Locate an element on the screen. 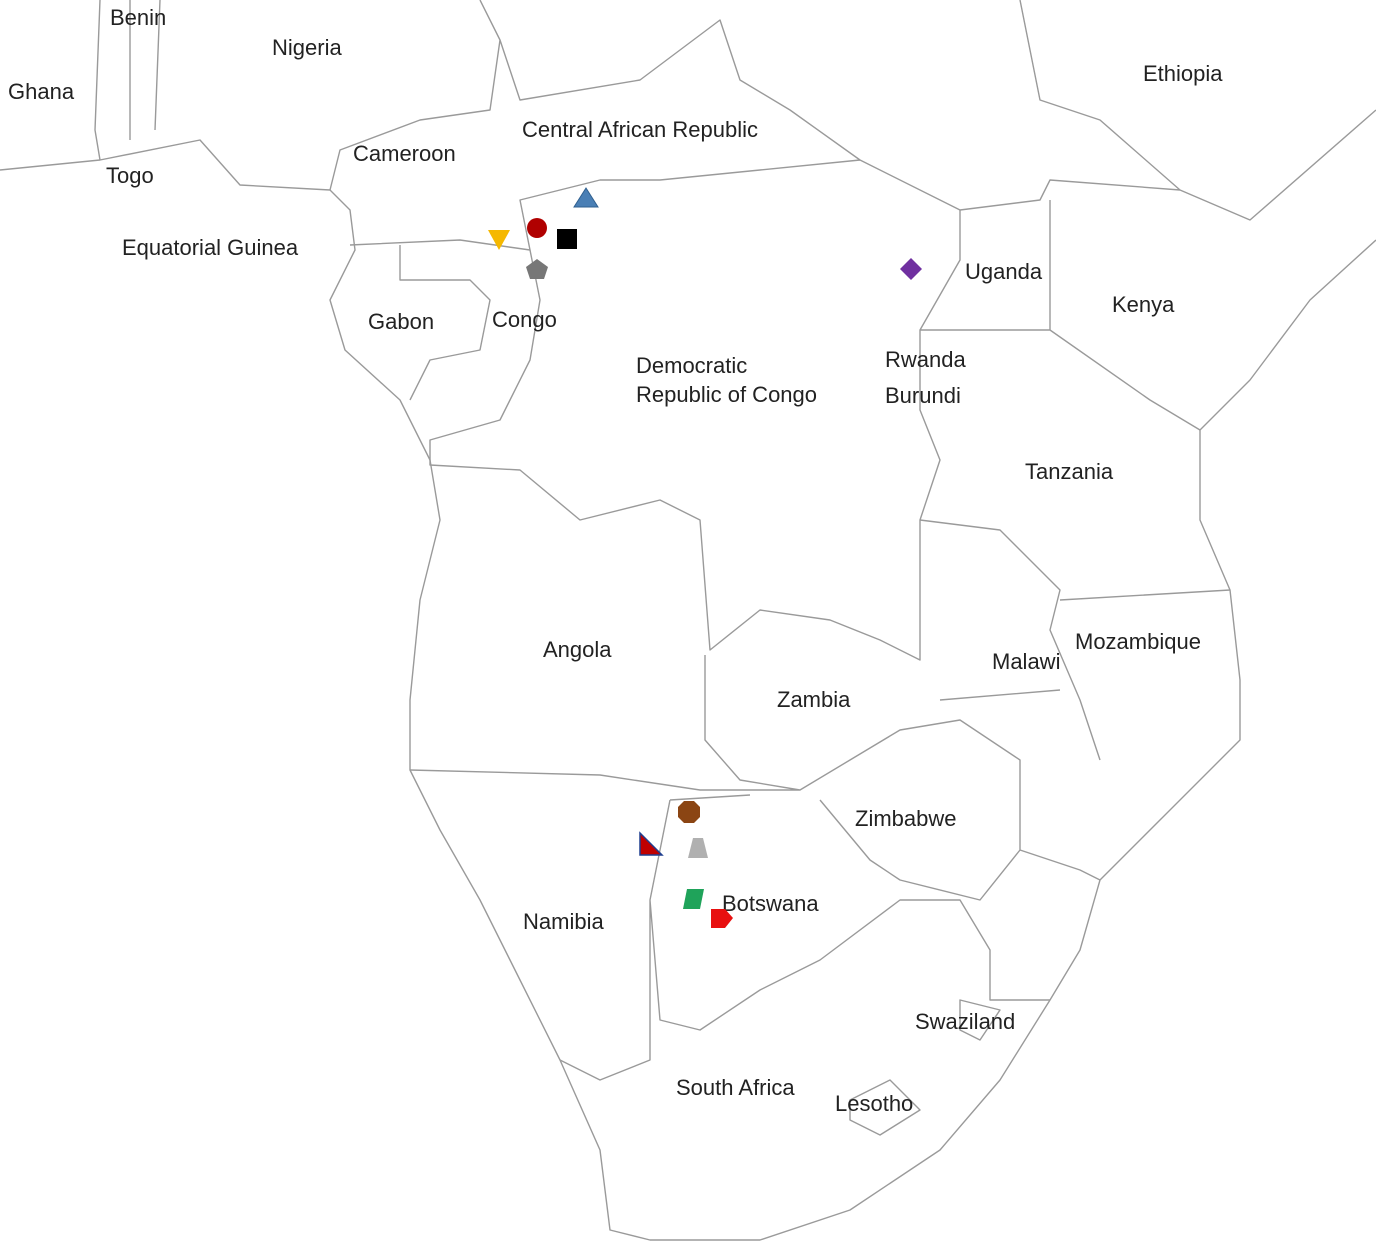  country-label: Gabon is located at coordinates (401, 321).